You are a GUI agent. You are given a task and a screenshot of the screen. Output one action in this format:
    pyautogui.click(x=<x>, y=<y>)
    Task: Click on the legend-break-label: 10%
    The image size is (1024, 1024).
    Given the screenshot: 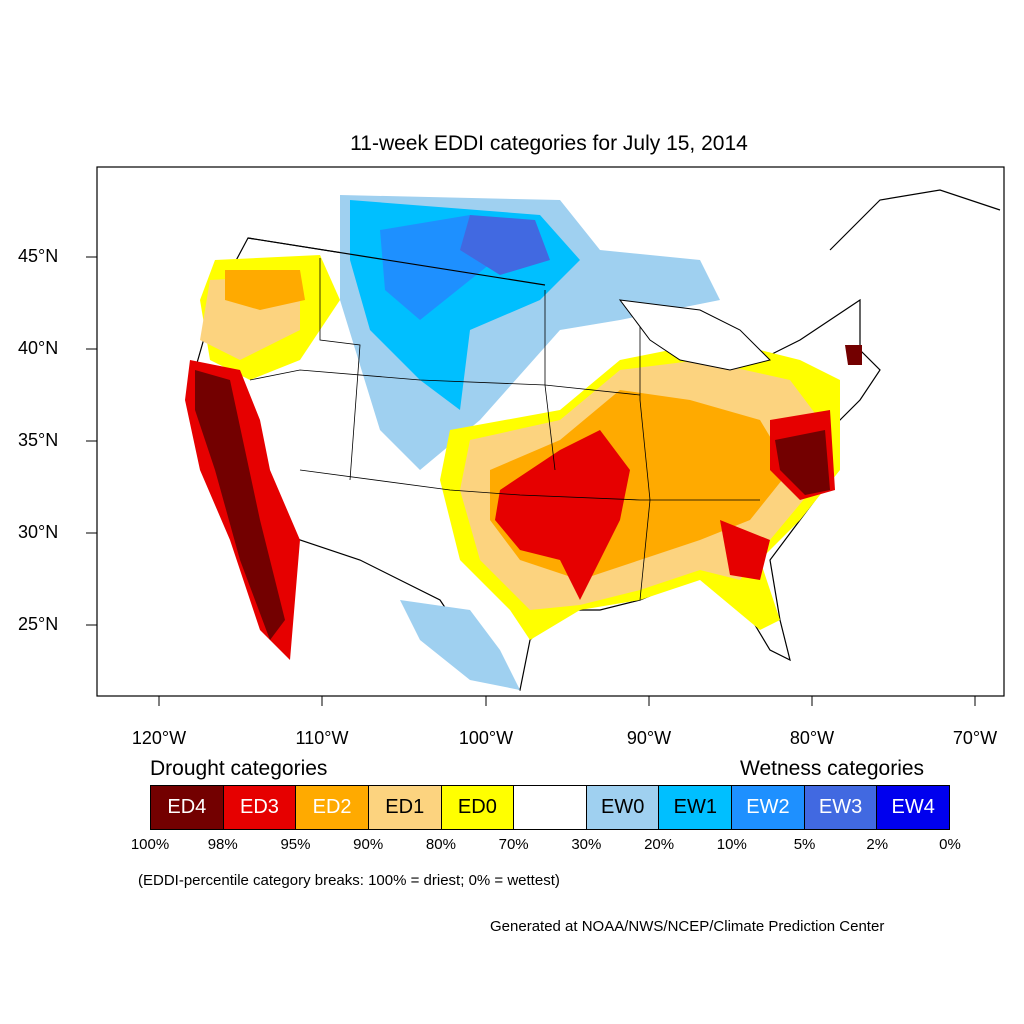 What is the action you would take?
    pyautogui.click(x=731, y=844)
    